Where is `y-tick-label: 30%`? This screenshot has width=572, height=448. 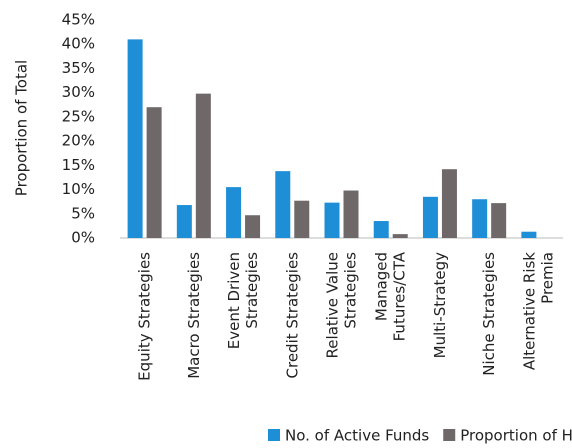 y-tick-label: 30% is located at coordinates (78, 92).